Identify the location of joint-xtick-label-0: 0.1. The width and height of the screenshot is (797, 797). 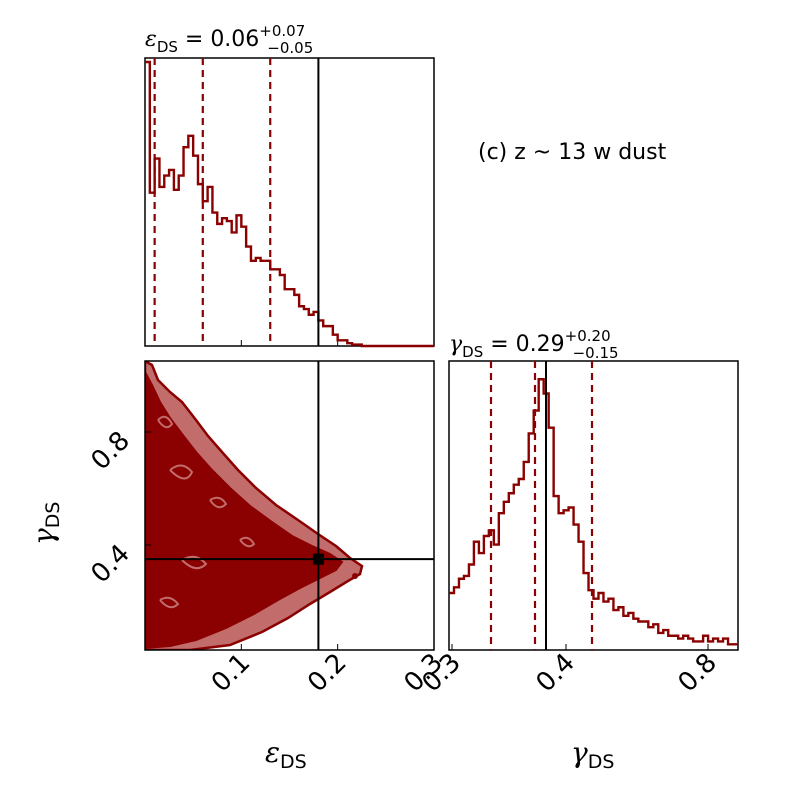
(231, 673).